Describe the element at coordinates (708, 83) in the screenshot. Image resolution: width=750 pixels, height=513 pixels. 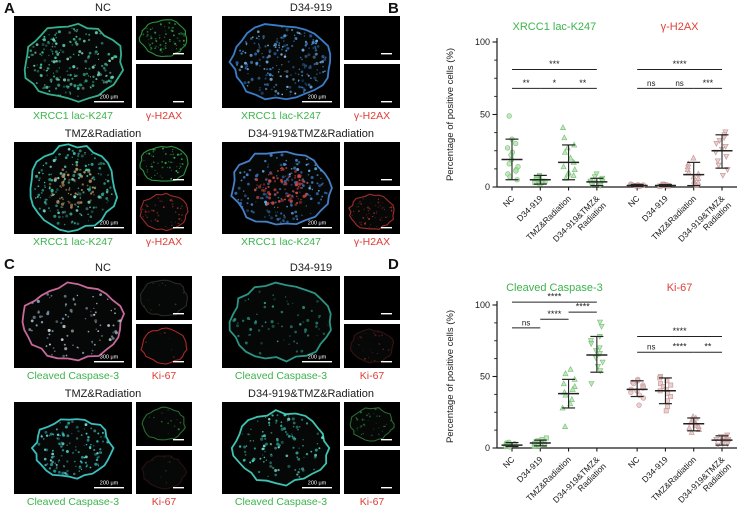
I see `significance-label: ***` at that location.